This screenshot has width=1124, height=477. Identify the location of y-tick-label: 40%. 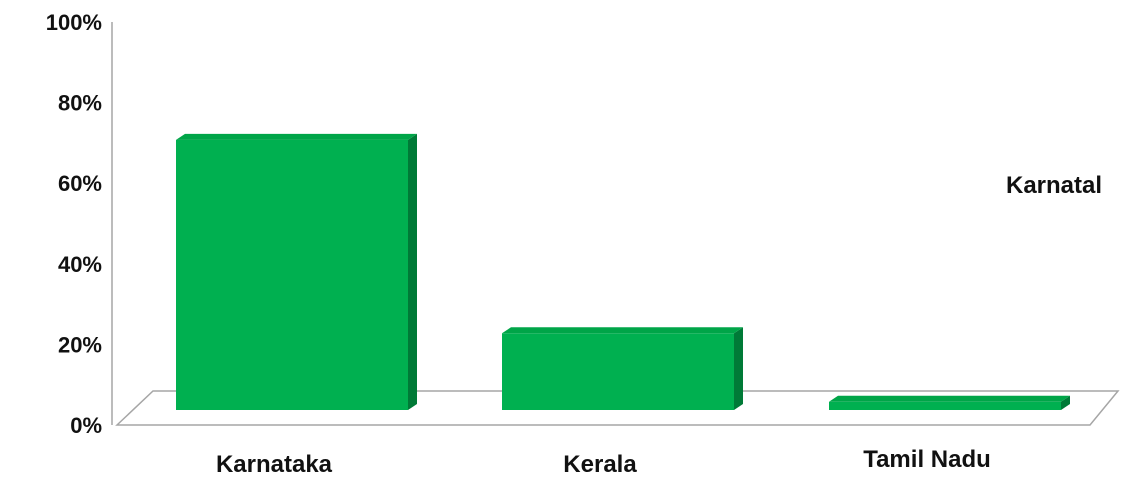
(80, 264).